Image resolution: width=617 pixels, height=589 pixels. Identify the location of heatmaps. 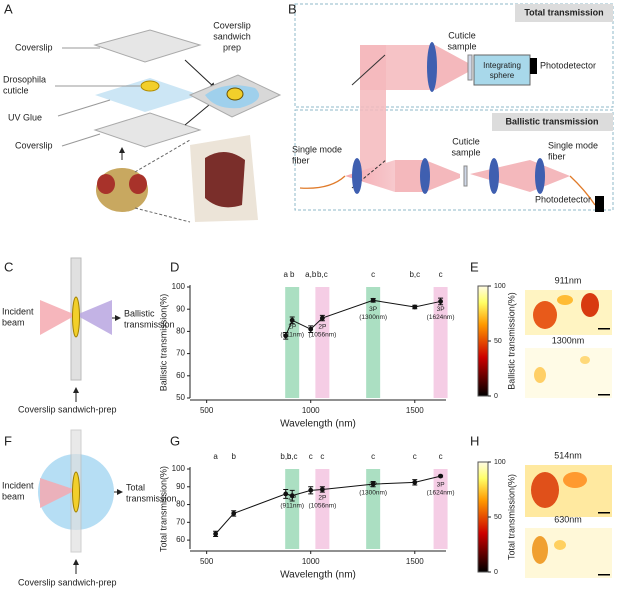
(544, 431).